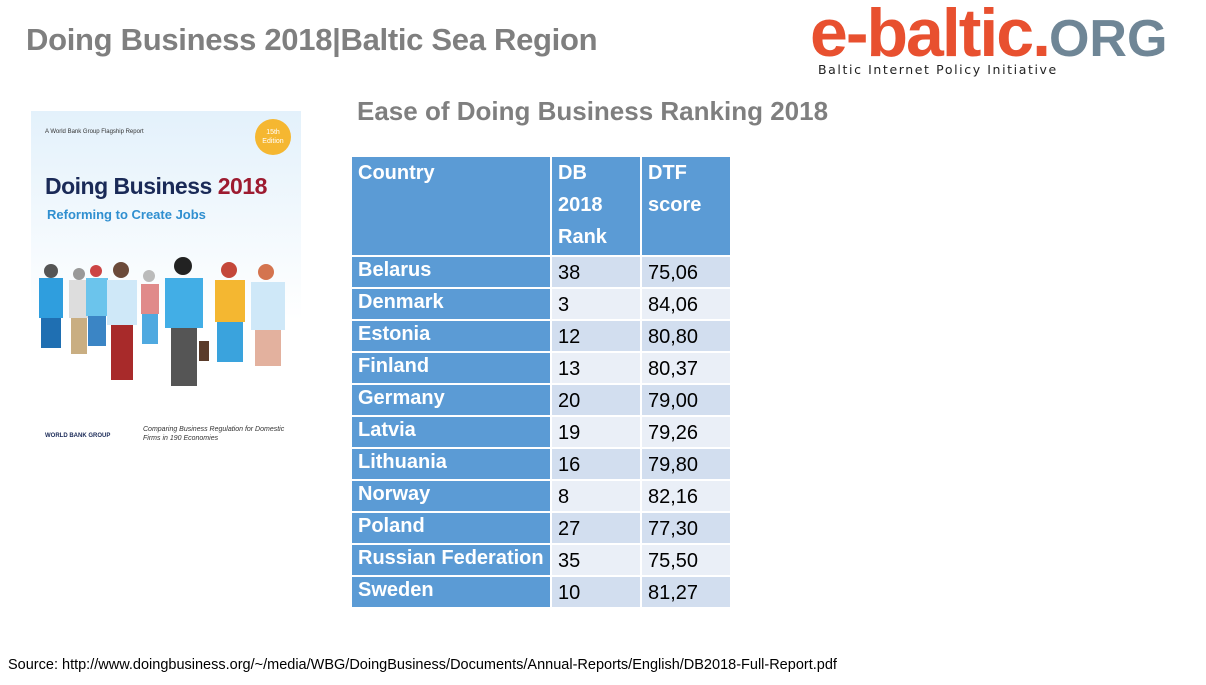 Image resolution: width=1206 pixels, height=685 pixels. What do you see at coordinates (686, 432) in the screenshot?
I see `cell-dtf-score: 79,26` at bounding box center [686, 432].